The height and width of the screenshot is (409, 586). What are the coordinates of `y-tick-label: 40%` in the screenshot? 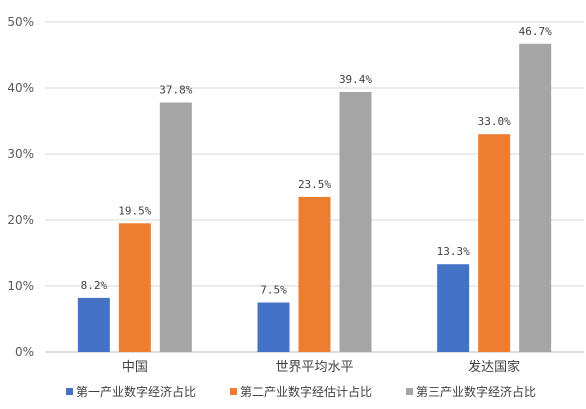 It's located at (20, 88).